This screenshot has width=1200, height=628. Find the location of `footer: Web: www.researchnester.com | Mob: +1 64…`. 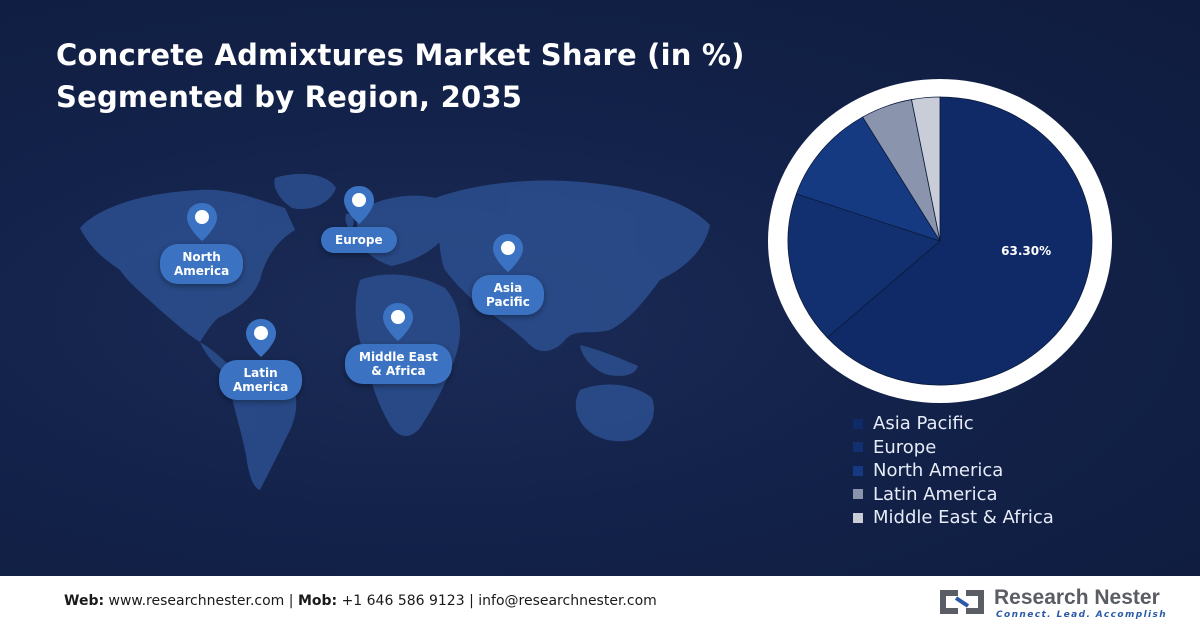

footer: Web: www.researchnester.com | Mob: +1 64… is located at coordinates (600, 602).